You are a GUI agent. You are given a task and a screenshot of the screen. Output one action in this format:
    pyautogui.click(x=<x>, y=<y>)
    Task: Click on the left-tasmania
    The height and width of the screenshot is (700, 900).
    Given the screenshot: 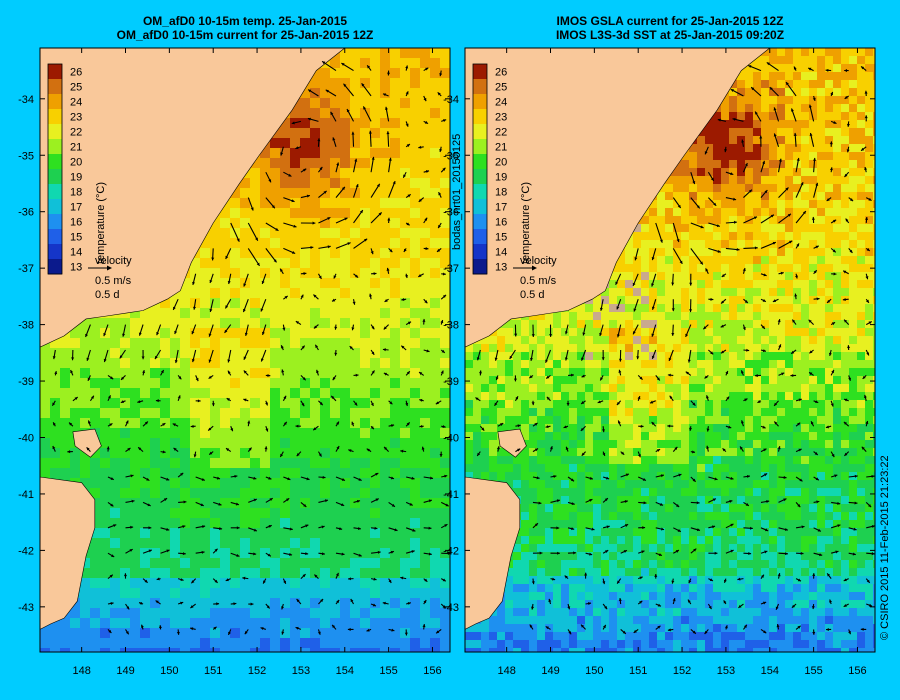 What is the action you would take?
    pyautogui.click(x=67, y=553)
    